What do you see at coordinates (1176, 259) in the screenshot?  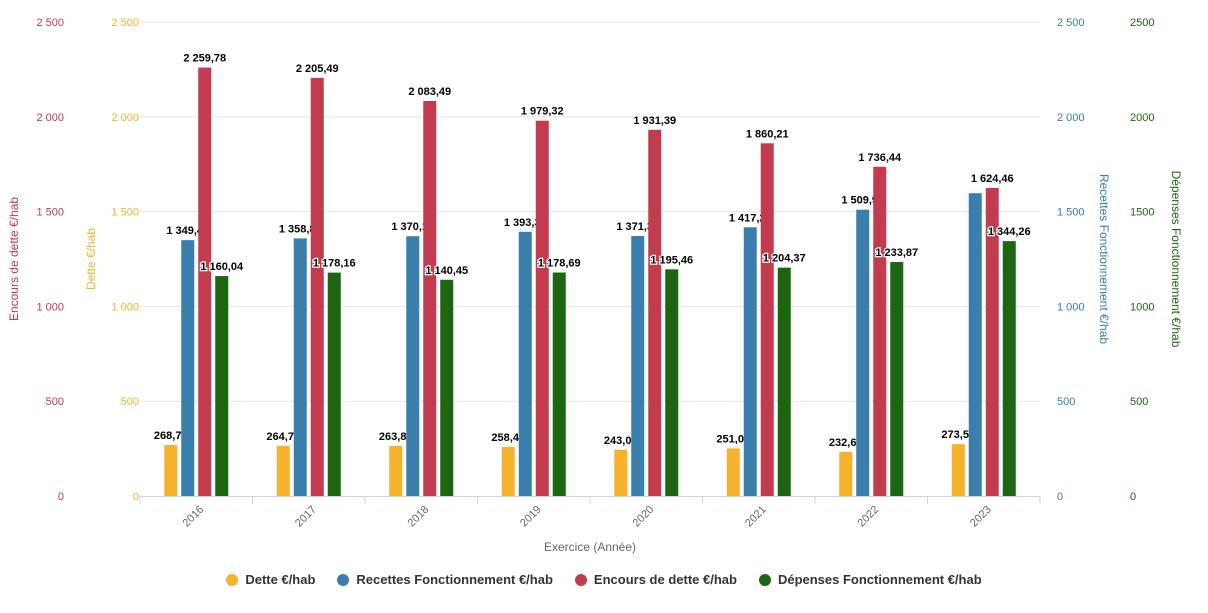 I see `y-axis-title-depenses: Dépenses Fonctionnement €/hab` at bounding box center [1176, 259].